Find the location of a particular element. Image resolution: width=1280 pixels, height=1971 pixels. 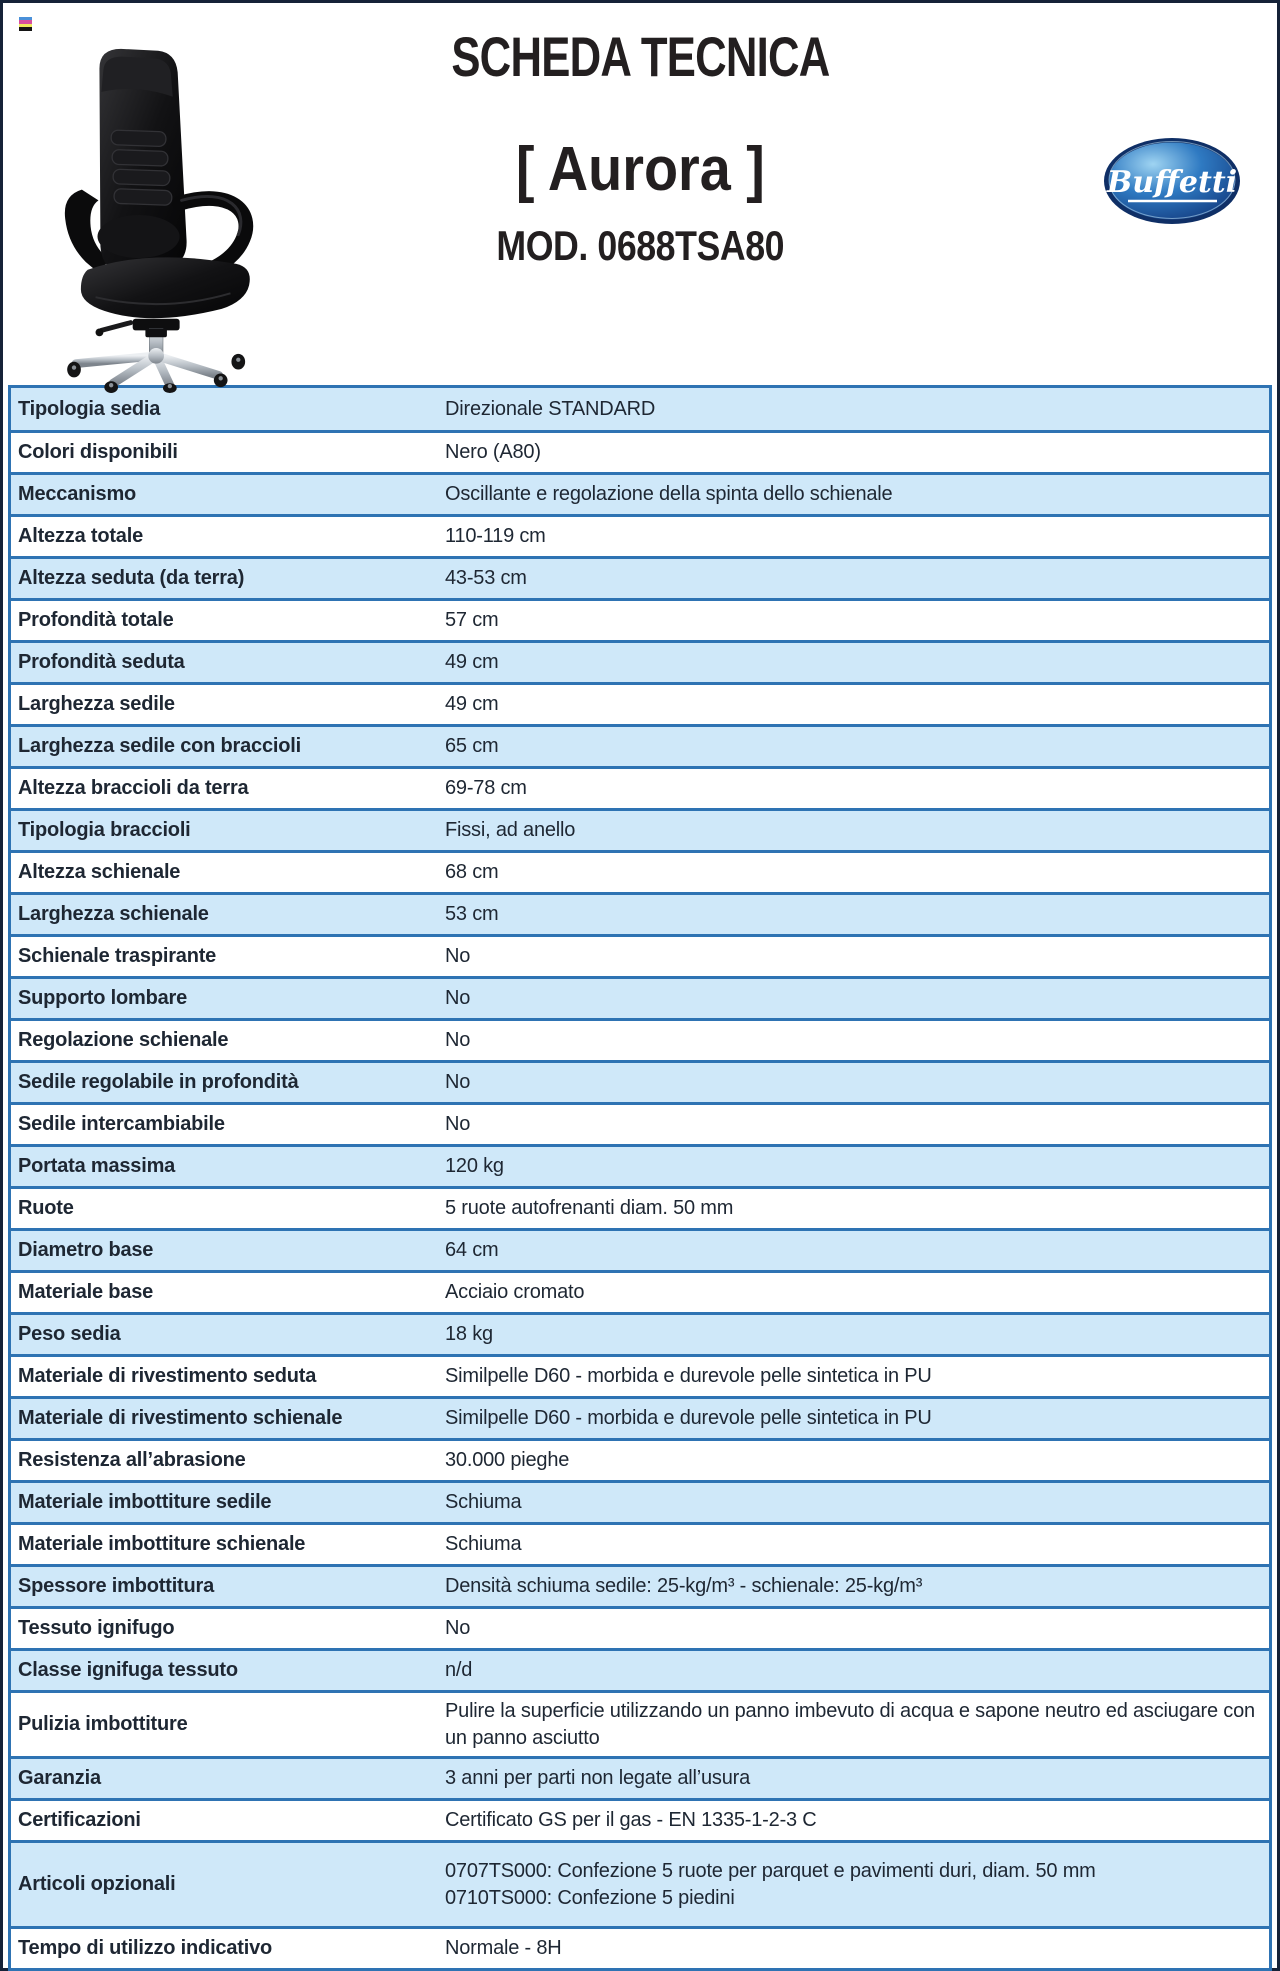

row-label: Materiale base is located at coordinates (86, 1292).